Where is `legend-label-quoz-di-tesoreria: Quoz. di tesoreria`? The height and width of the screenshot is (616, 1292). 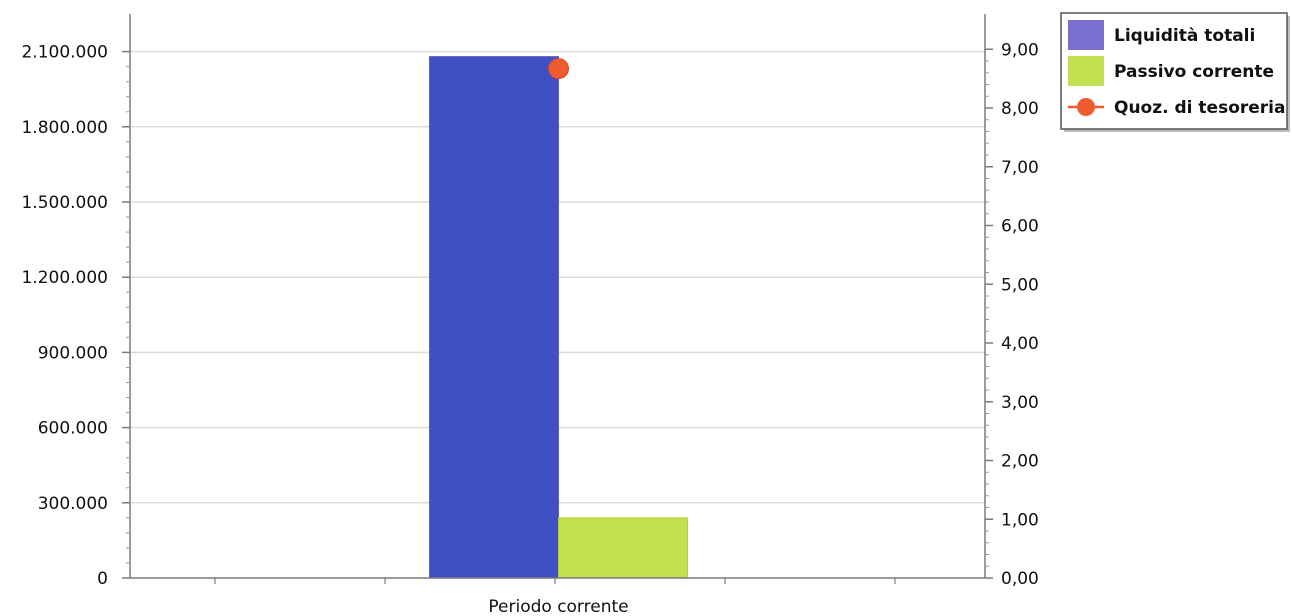 legend-label-quoz-di-tesoreria: Quoz. di tesoreria is located at coordinates (1199, 108).